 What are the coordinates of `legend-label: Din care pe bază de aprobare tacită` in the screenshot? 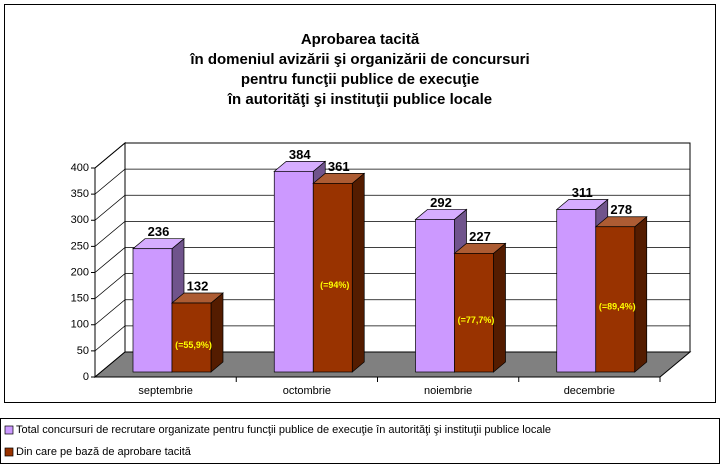 It's located at (104, 452).